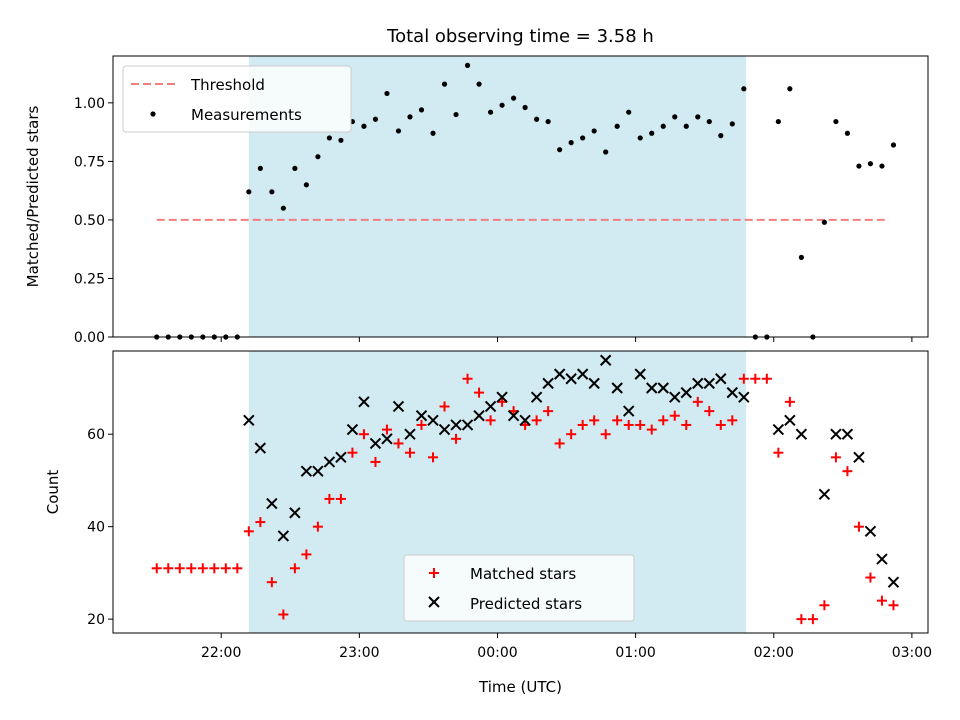 This screenshot has height=720, width=960. I want to click on x-tick-label: 02:00, so click(774, 653).